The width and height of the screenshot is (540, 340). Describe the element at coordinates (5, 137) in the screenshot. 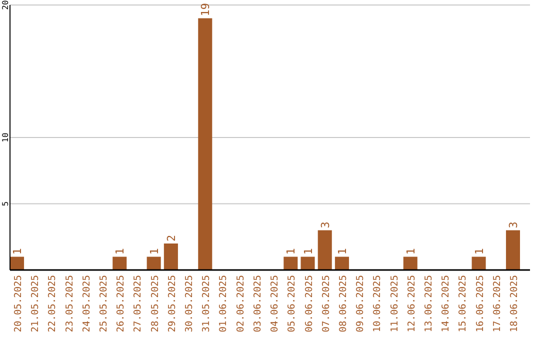

I see `y-tick-label: 10` at that location.